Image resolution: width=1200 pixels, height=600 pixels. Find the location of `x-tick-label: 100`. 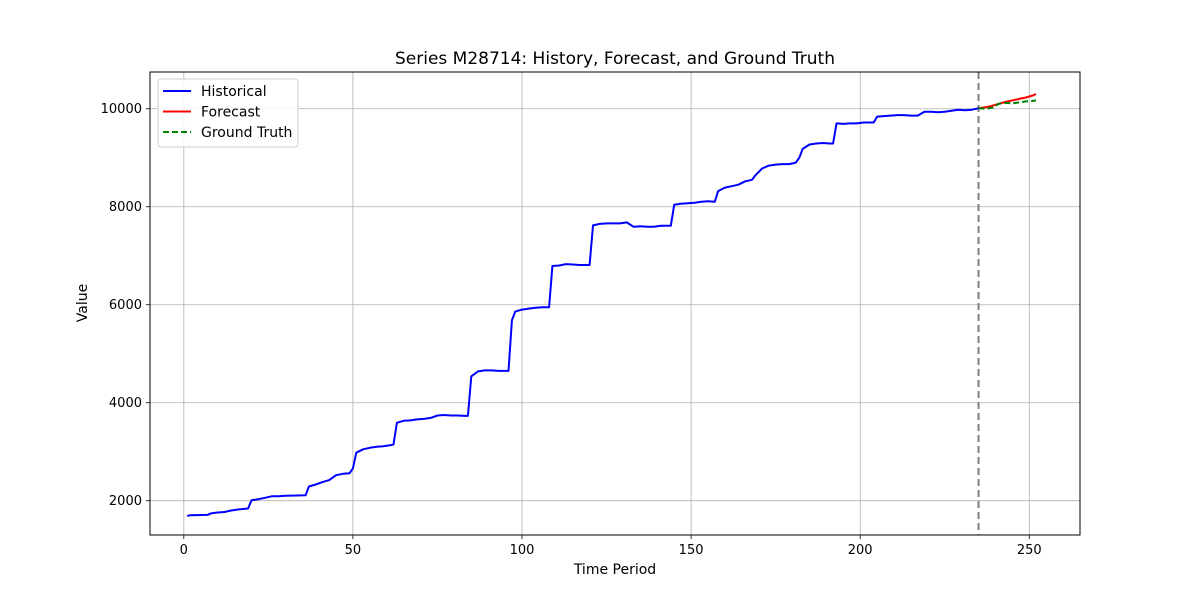

x-tick-label: 100 is located at coordinates (522, 550).